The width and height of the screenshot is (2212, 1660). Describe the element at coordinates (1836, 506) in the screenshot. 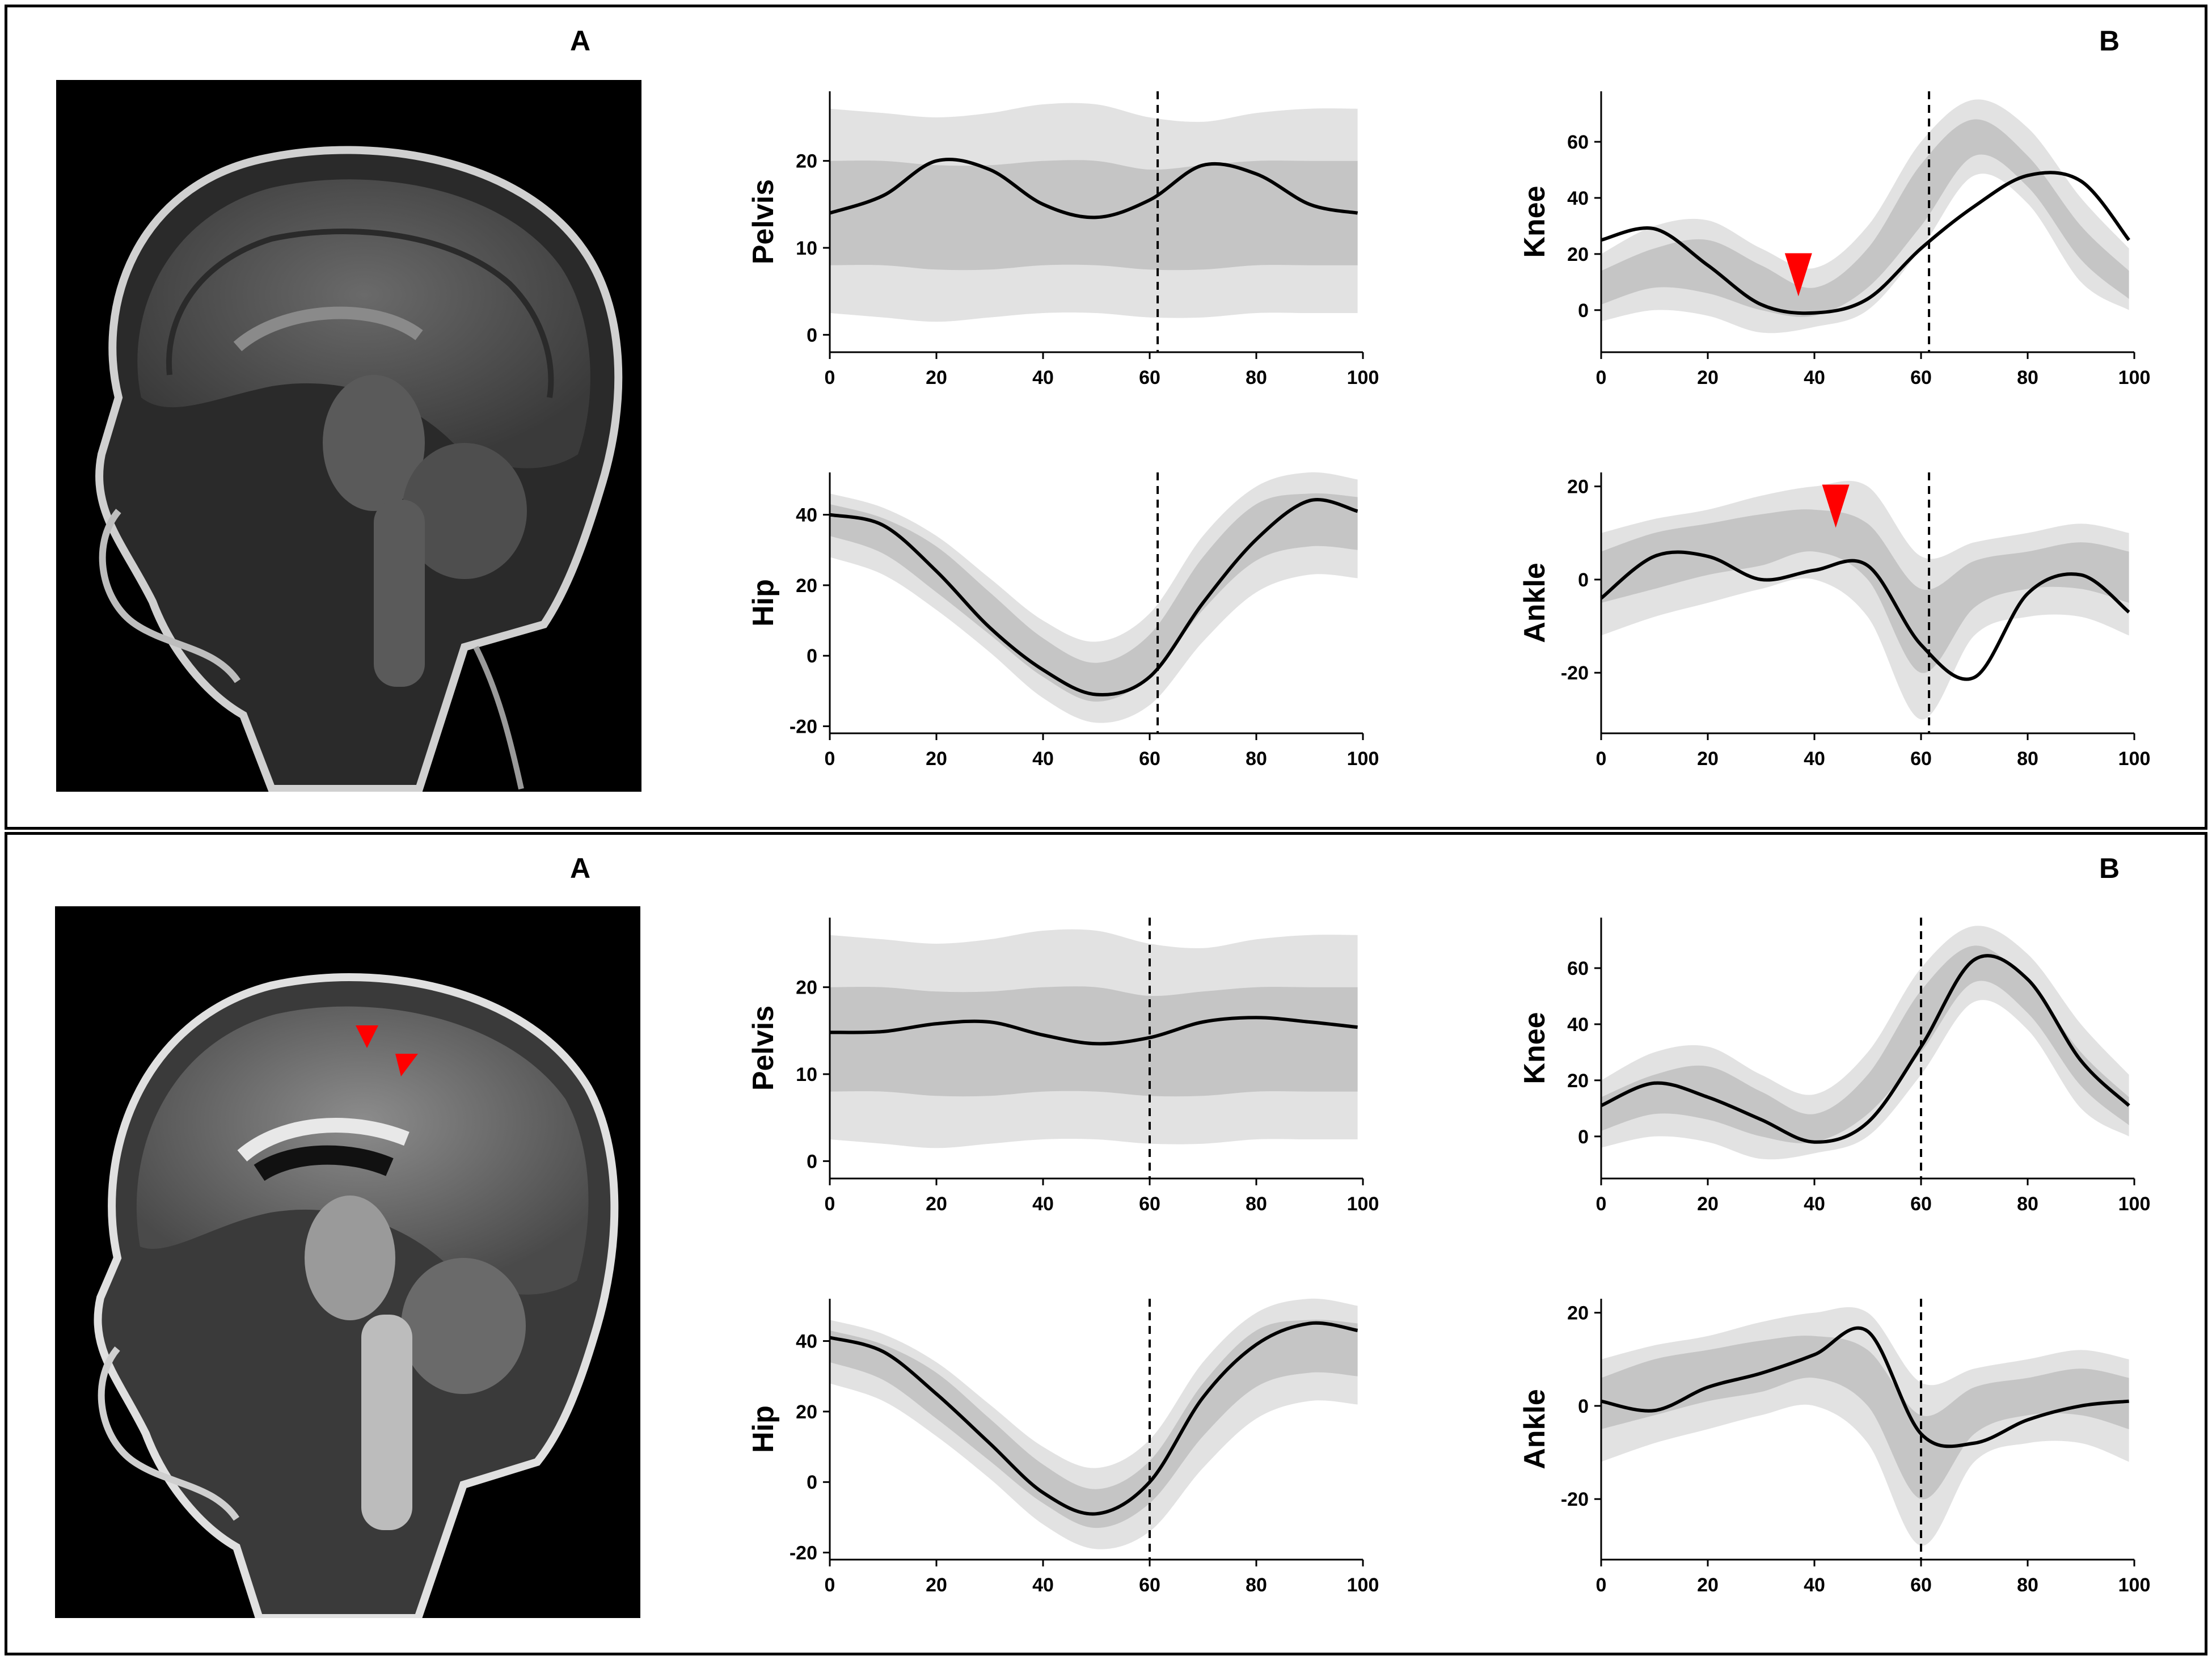

I see `red-arrowhead-marker` at that location.